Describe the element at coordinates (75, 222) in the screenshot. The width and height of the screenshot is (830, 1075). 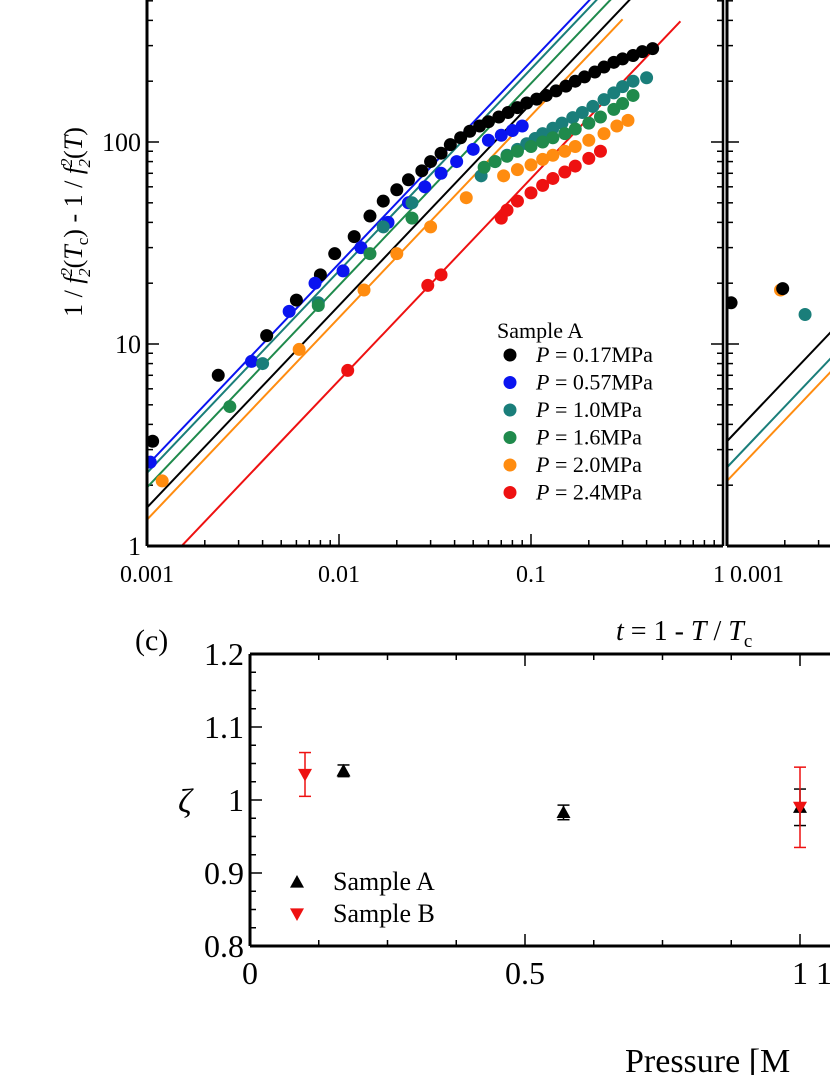
I see `panel-a-ylabel: 1 / f22(Tc) - 1 / f22(T)` at that location.